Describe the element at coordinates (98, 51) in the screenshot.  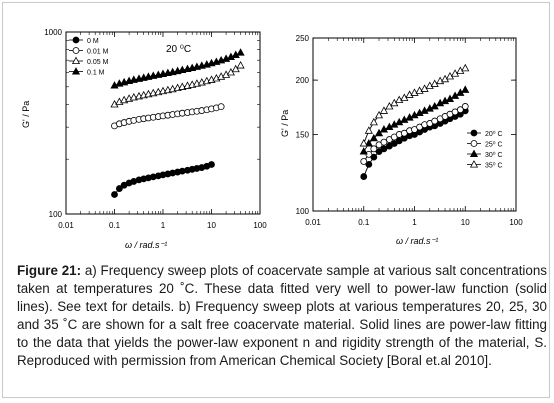
I see `legend-label: 0.01 M` at that location.